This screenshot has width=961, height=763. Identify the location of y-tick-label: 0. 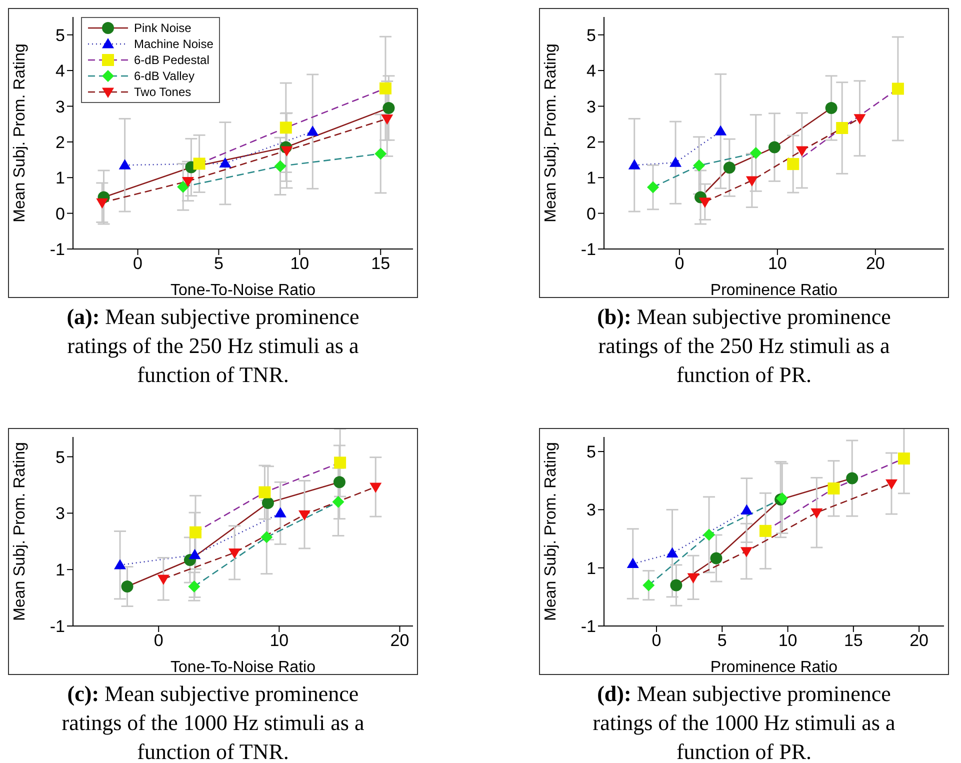
(60, 214).